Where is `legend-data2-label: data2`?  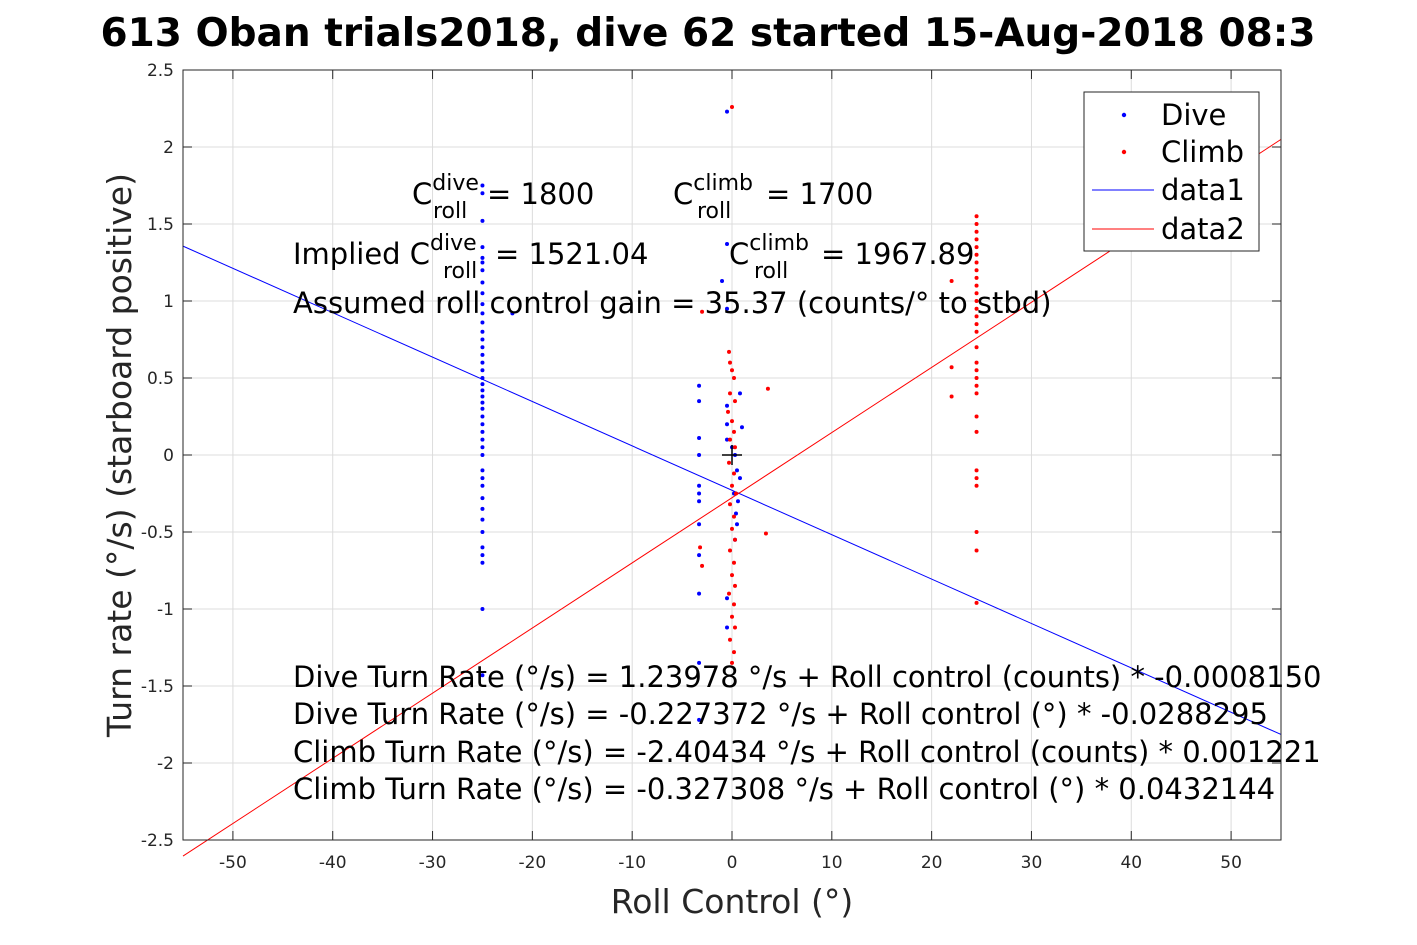
legend-data2-label: data2 is located at coordinates (1203, 229).